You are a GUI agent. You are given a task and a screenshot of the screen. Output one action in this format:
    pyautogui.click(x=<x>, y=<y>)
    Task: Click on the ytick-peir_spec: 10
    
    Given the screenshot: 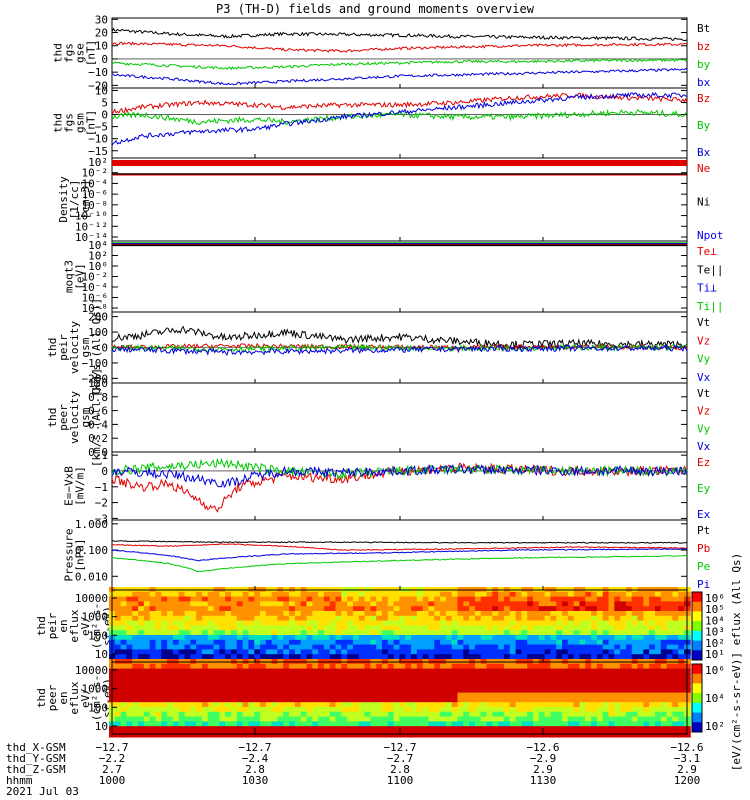 What is the action you would take?
    pyautogui.click(x=101, y=654)
    